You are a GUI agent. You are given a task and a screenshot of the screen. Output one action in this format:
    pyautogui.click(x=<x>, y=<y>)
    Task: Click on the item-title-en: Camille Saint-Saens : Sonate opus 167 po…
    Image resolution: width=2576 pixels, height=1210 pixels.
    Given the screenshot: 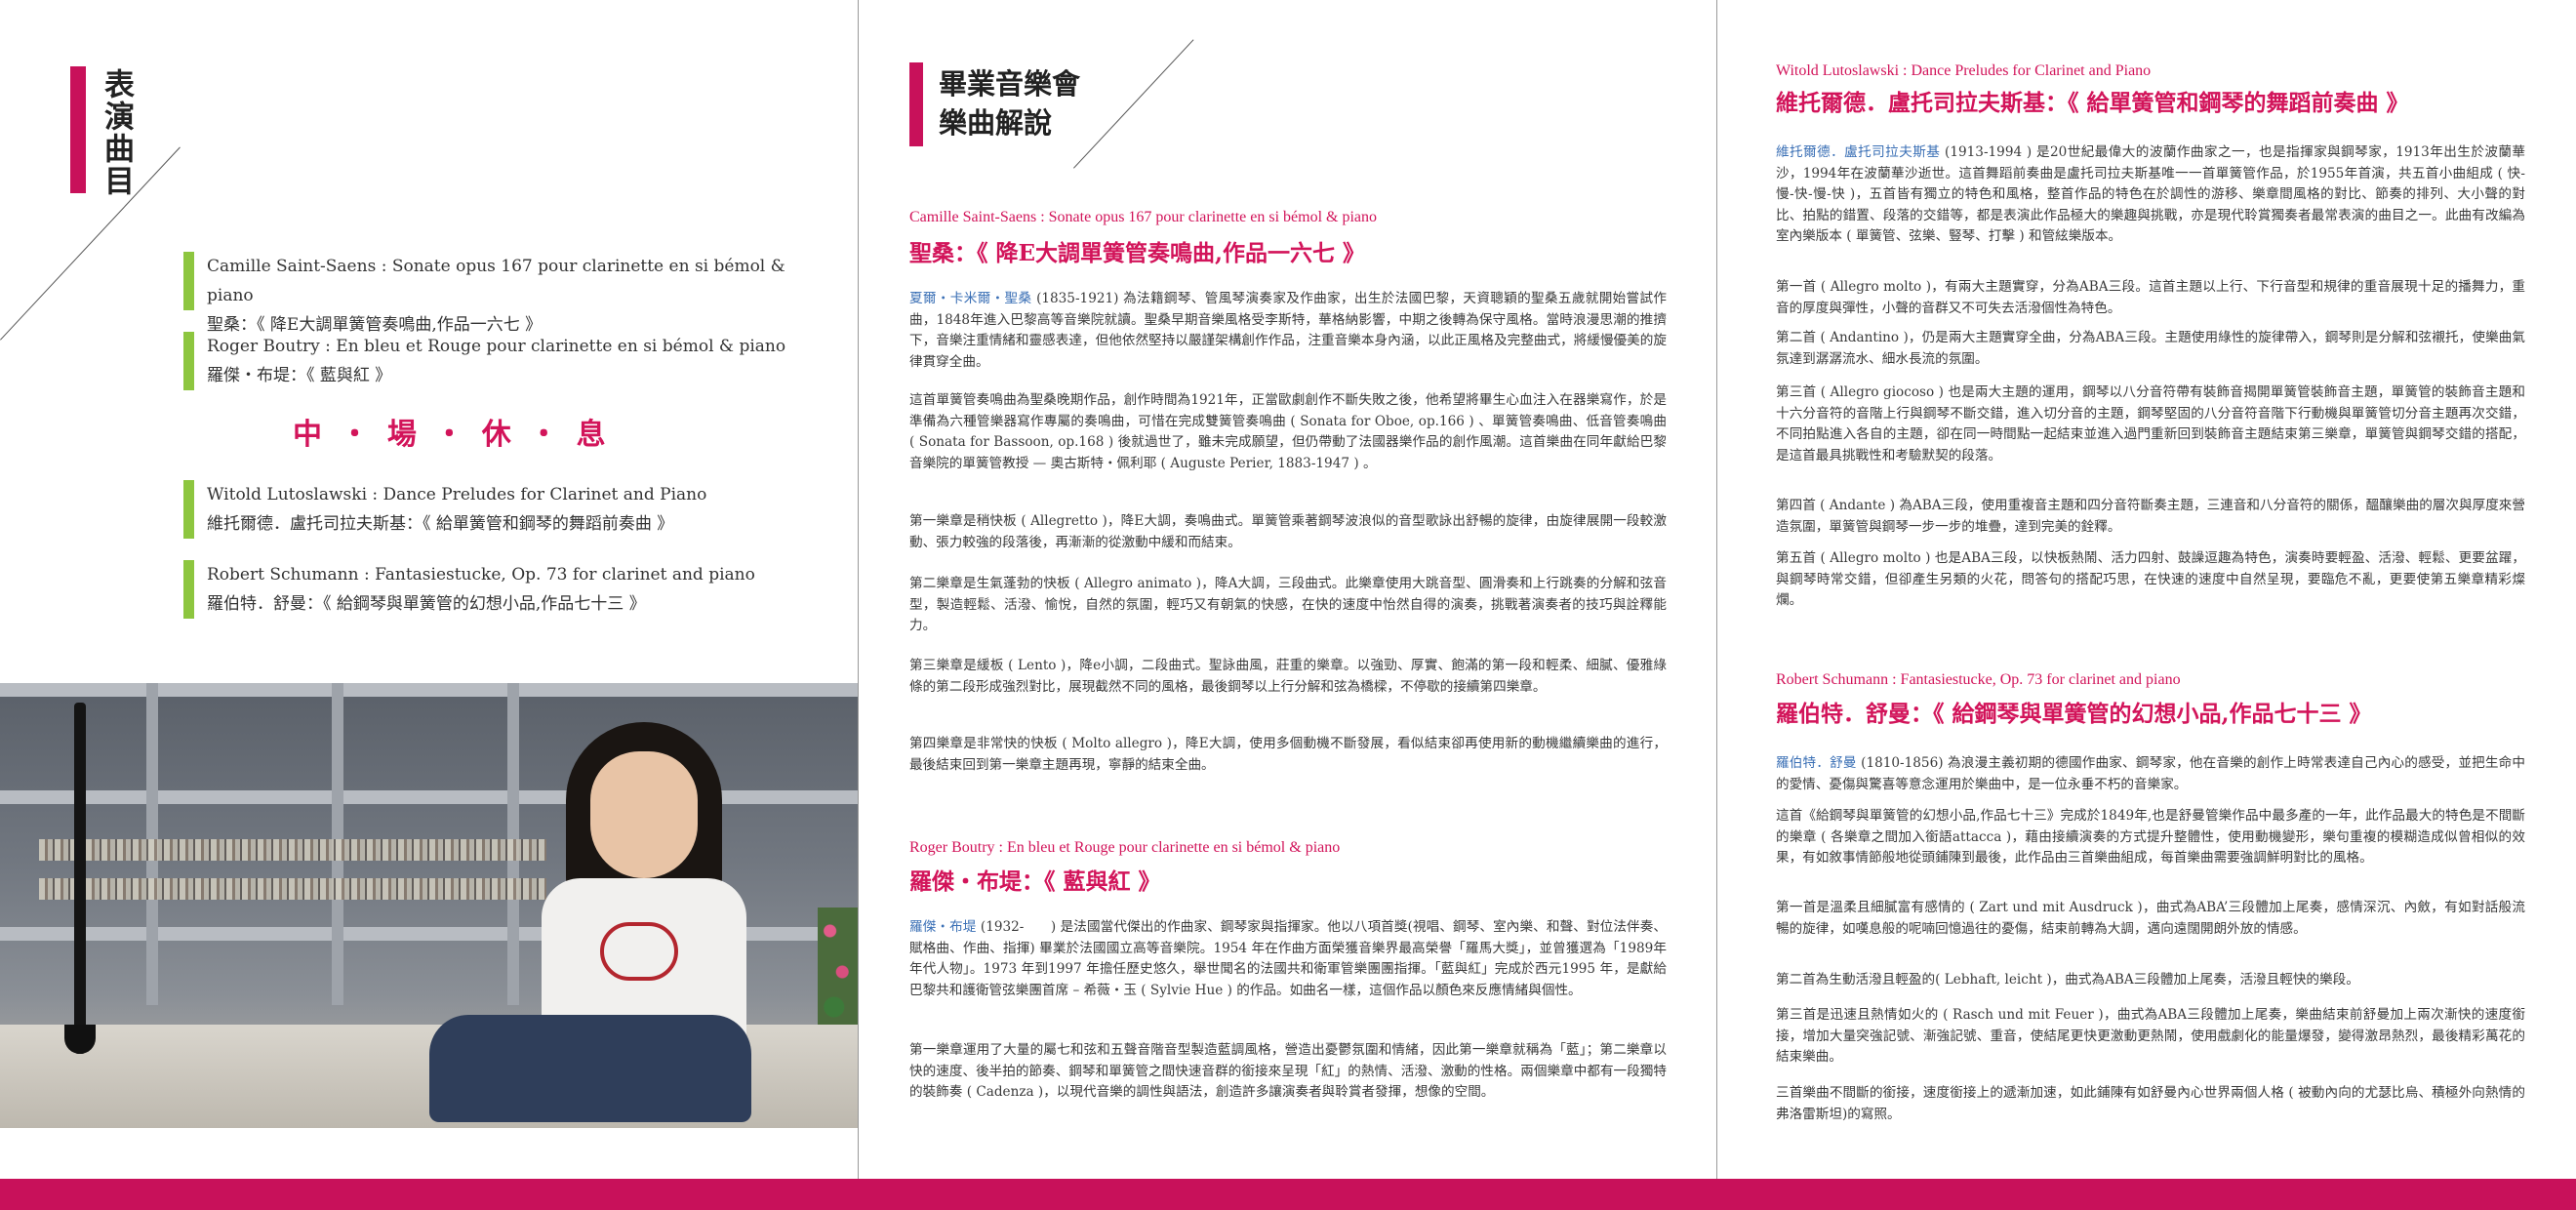 What is the action you would take?
    pyautogui.click(x=496, y=281)
    